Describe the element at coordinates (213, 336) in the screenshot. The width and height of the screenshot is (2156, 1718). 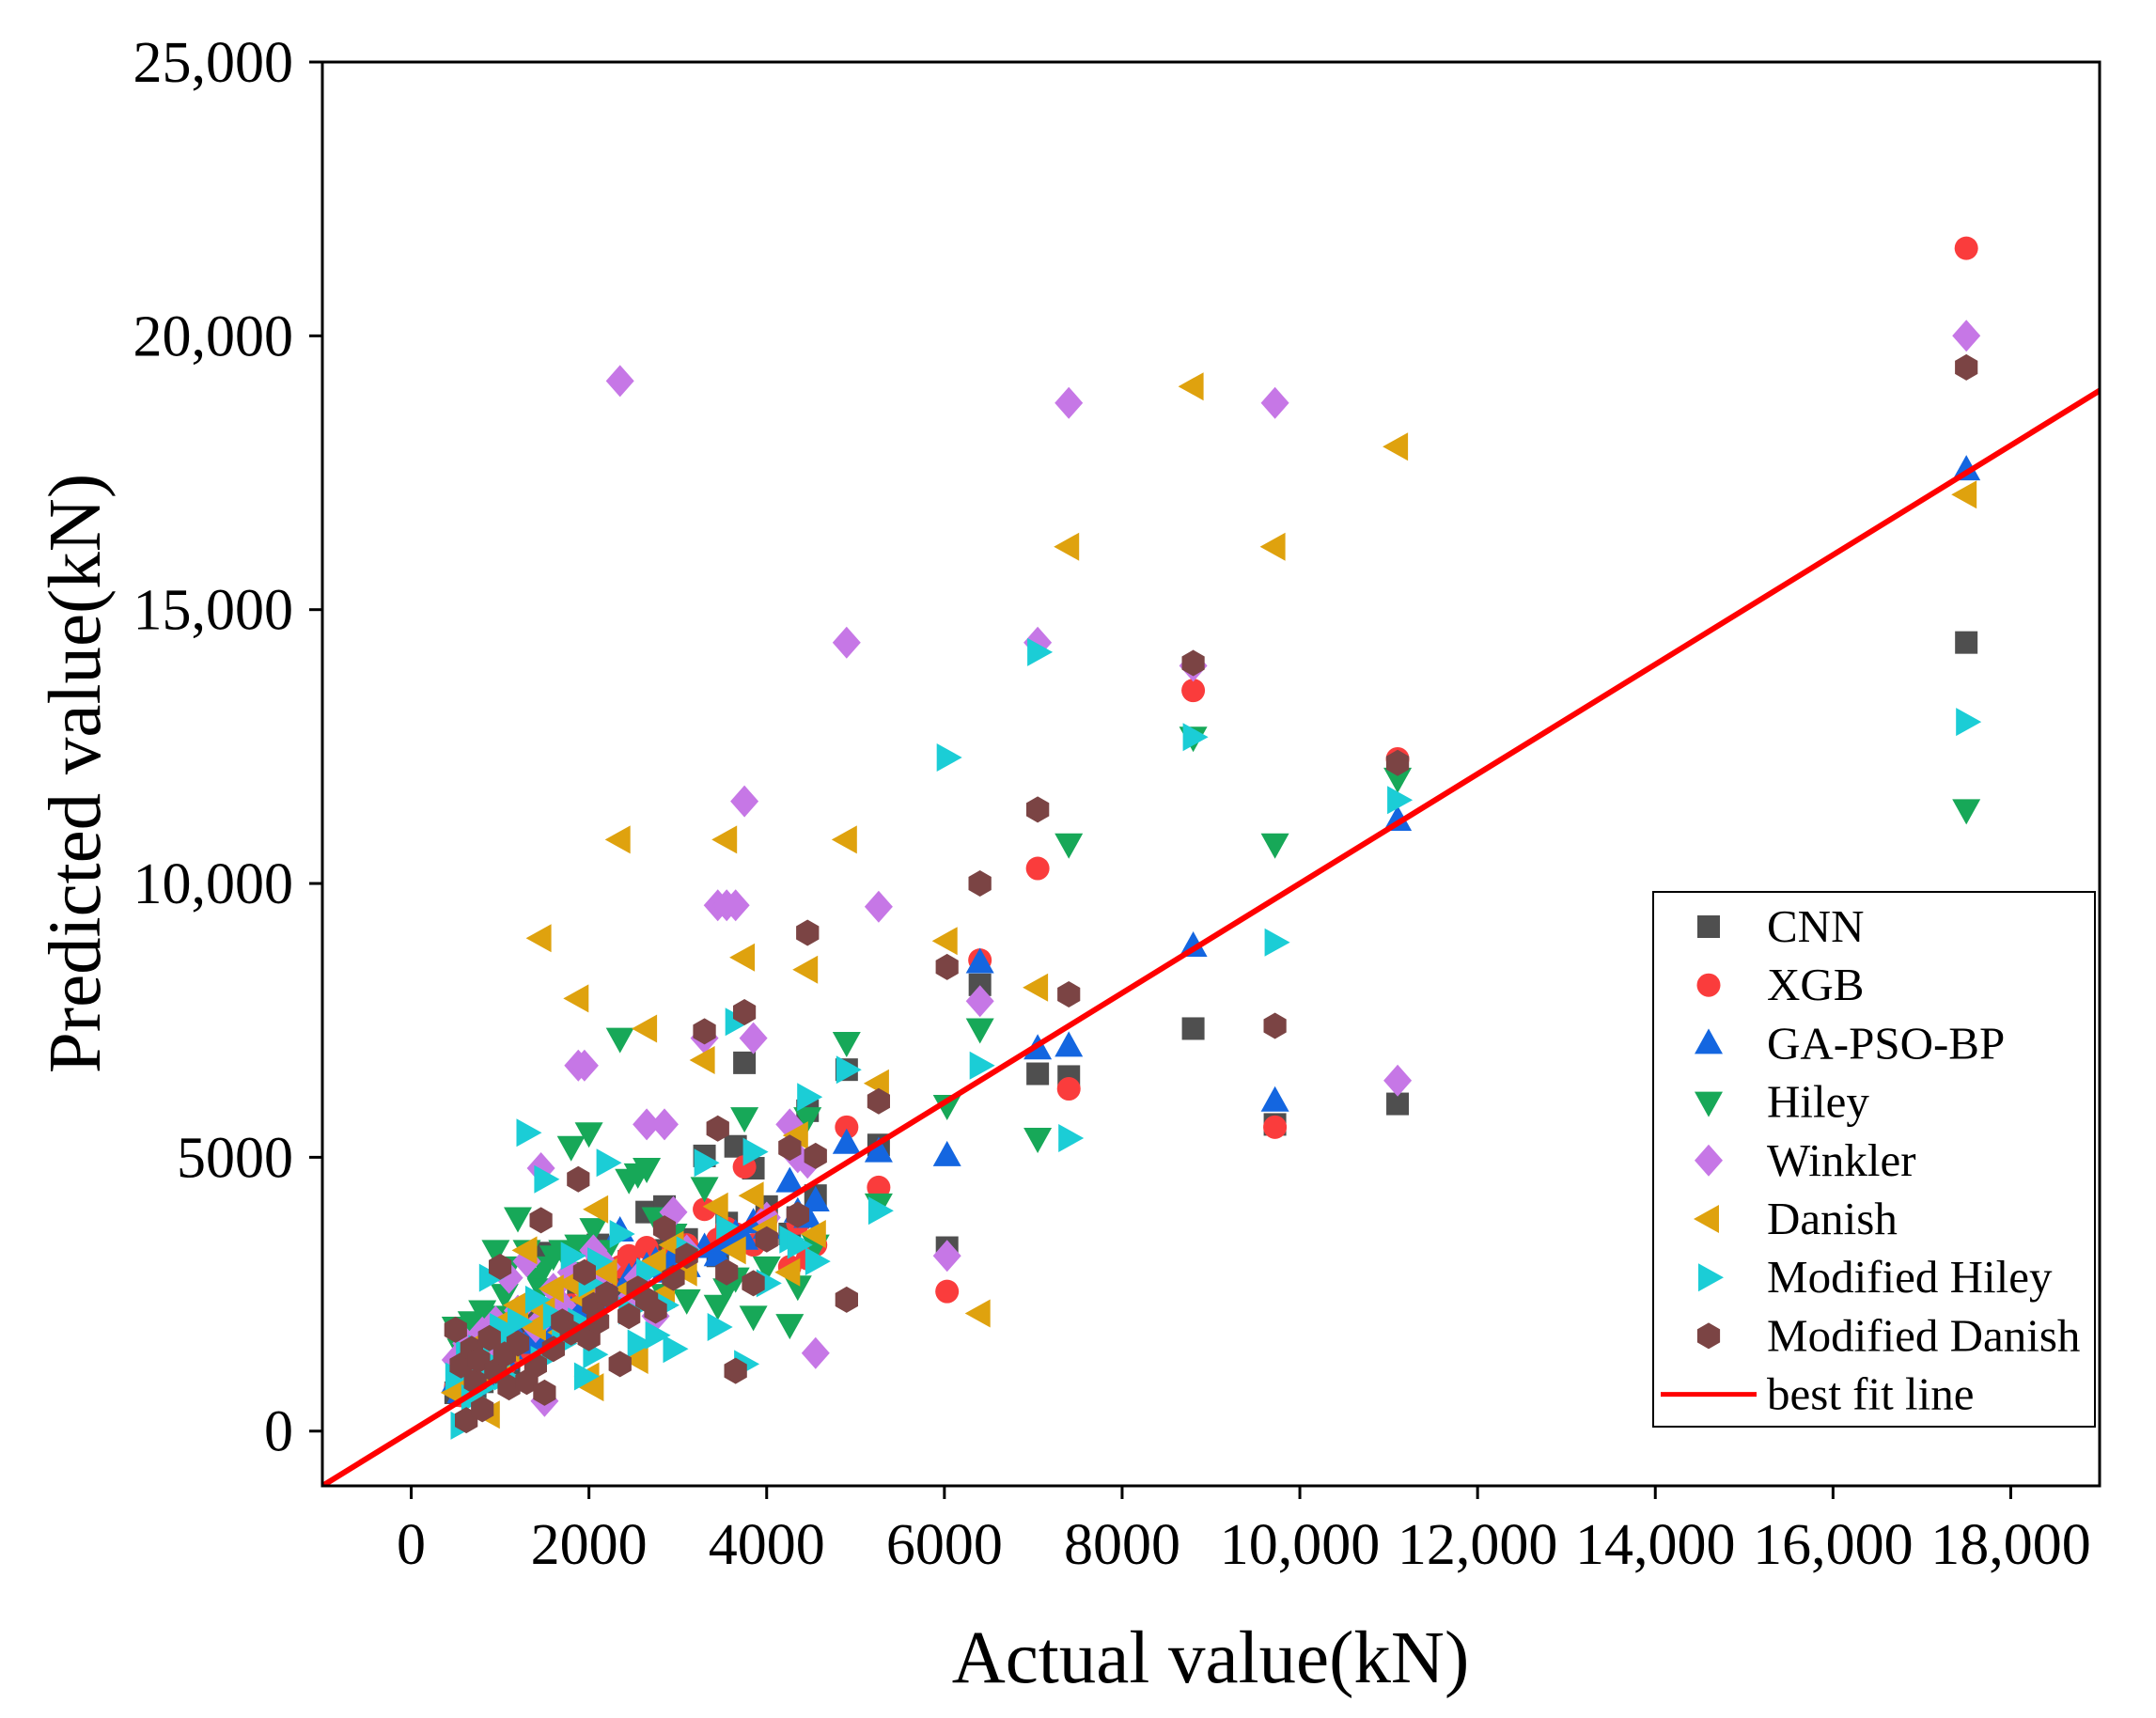
I see `y-tick-label: 20,000` at that location.